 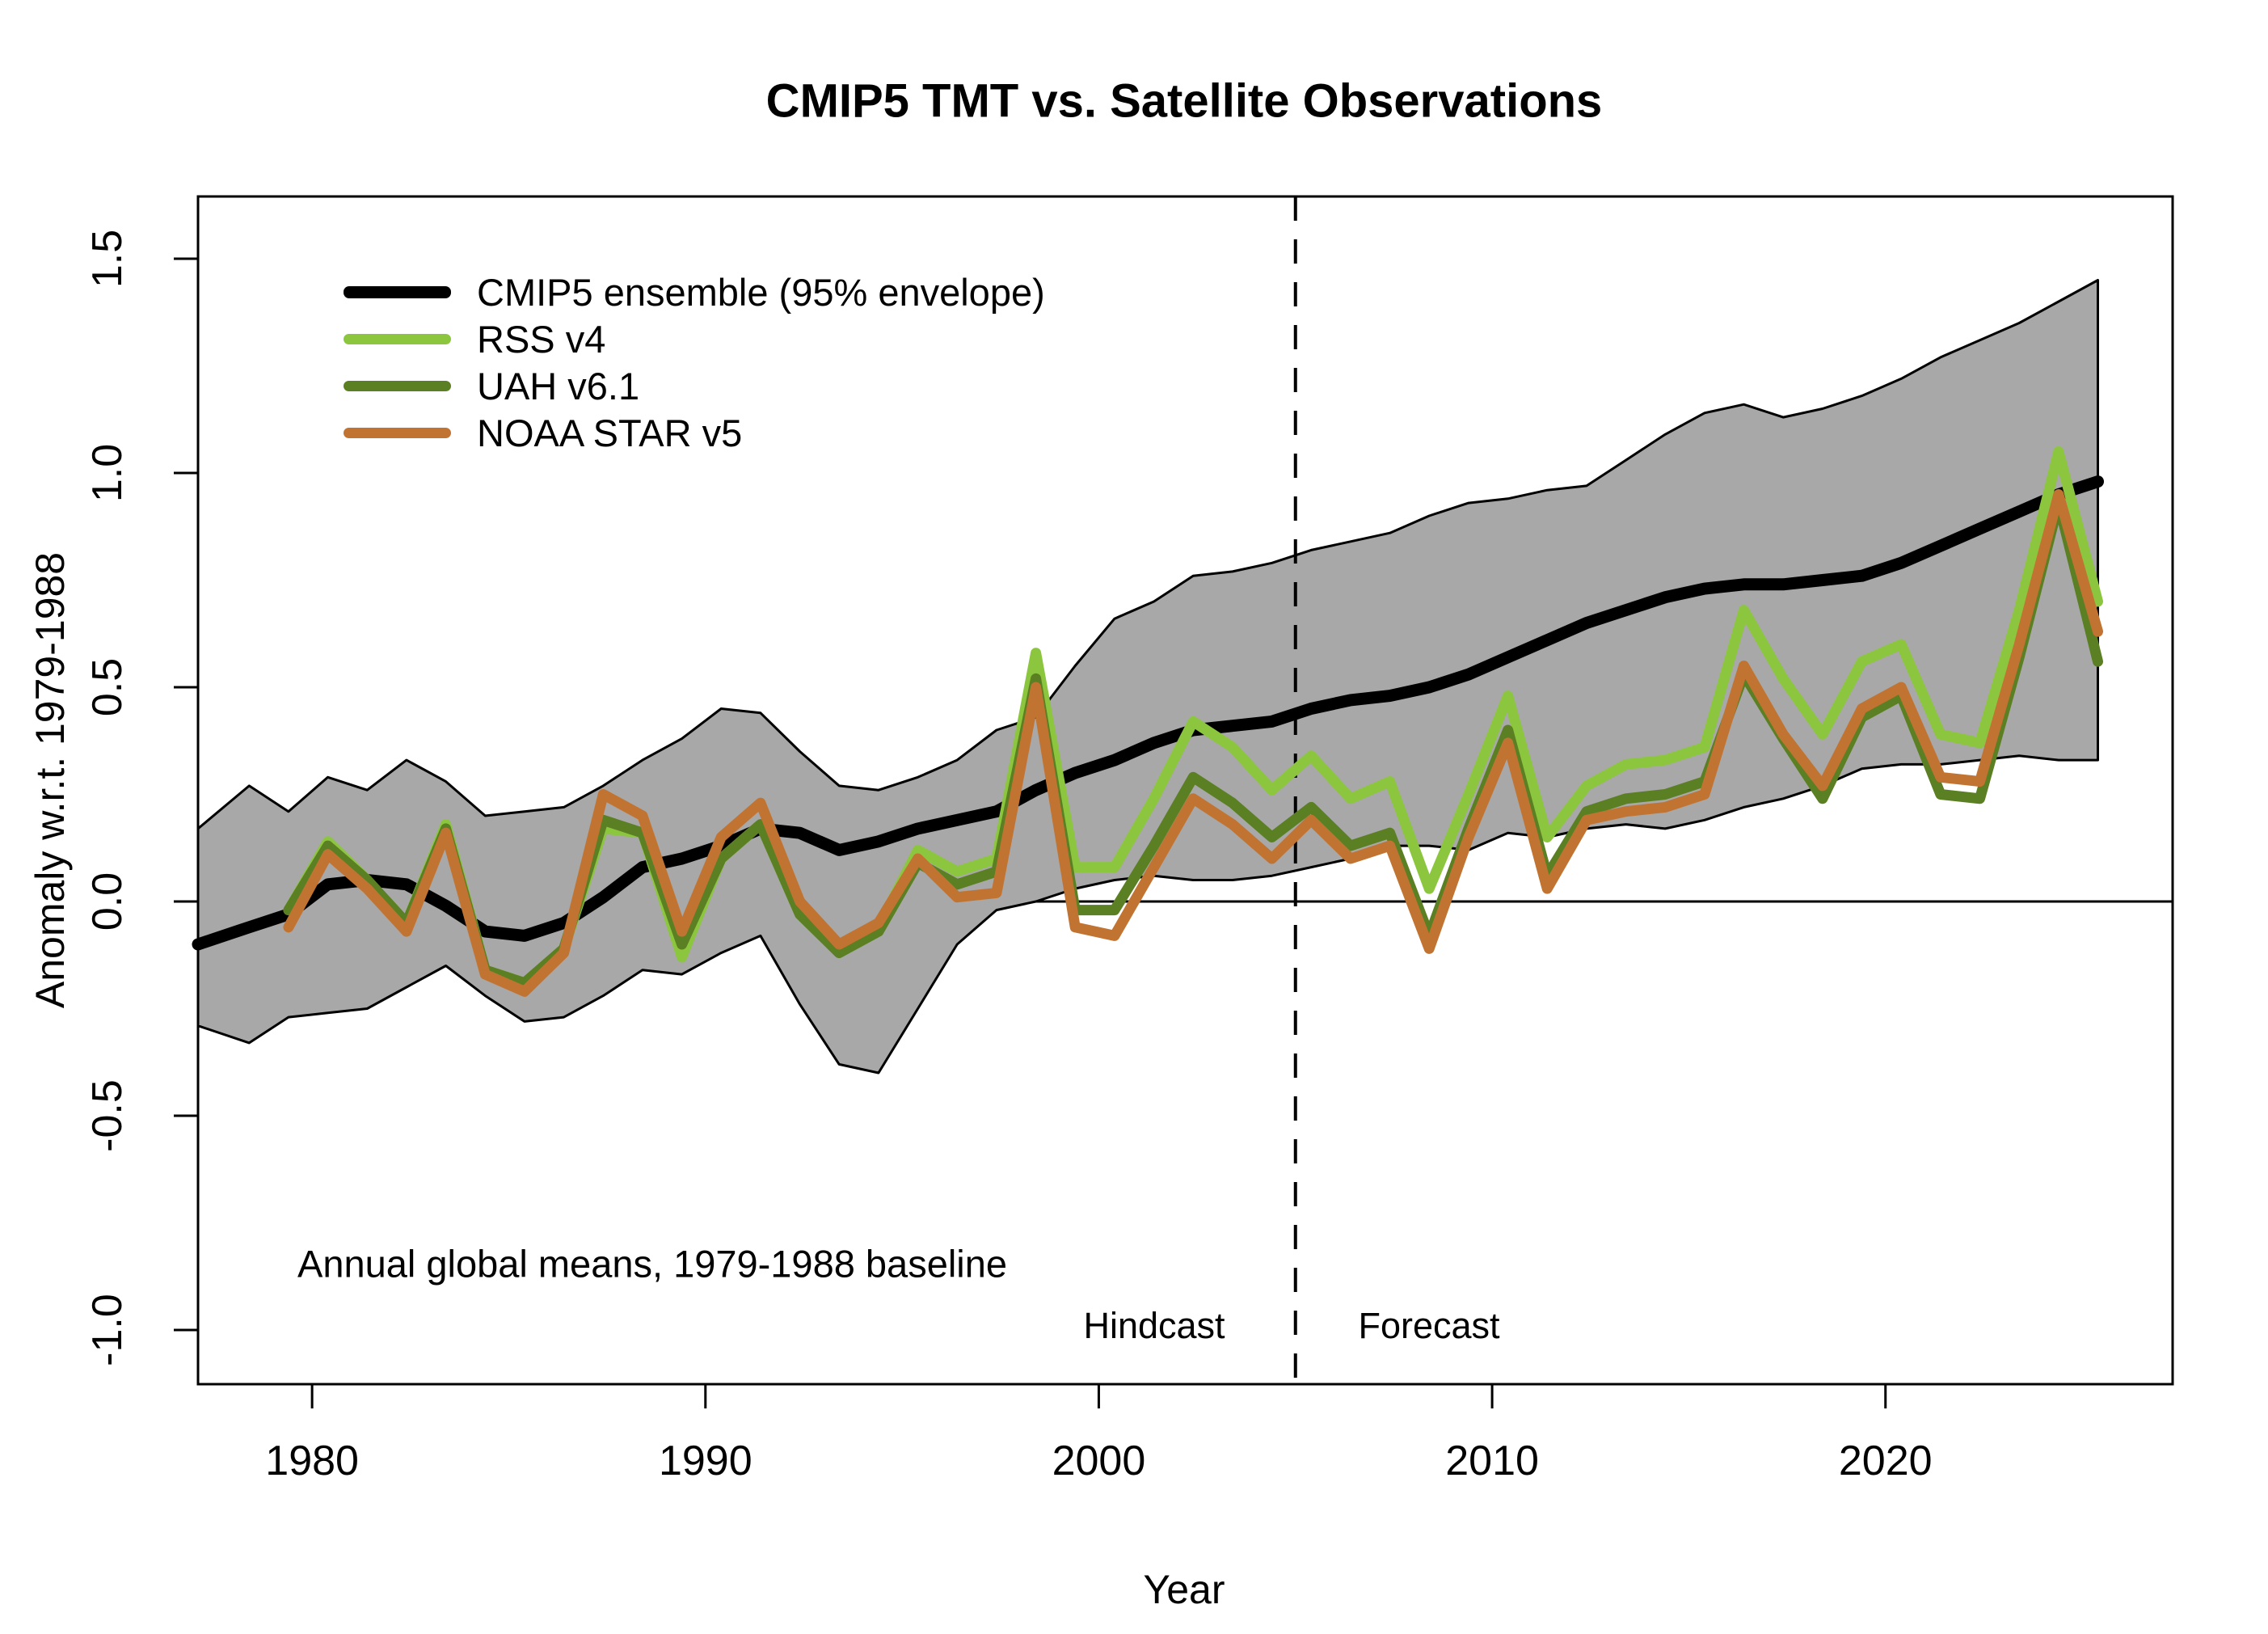 What do you see at coordinates (107, 473) in the screenshot?
I see `y-tick-label: 1.0` at bounding box center [107, 473].